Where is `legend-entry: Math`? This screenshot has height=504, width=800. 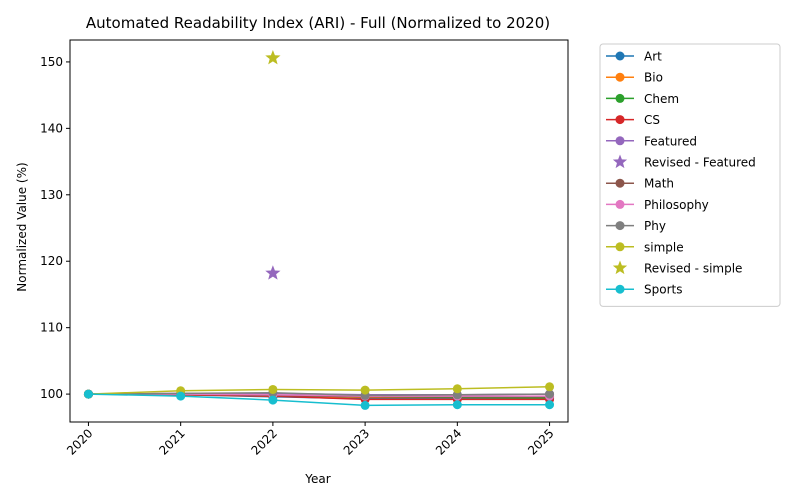
legend-entry: Math is located at coordinates (640, 184).